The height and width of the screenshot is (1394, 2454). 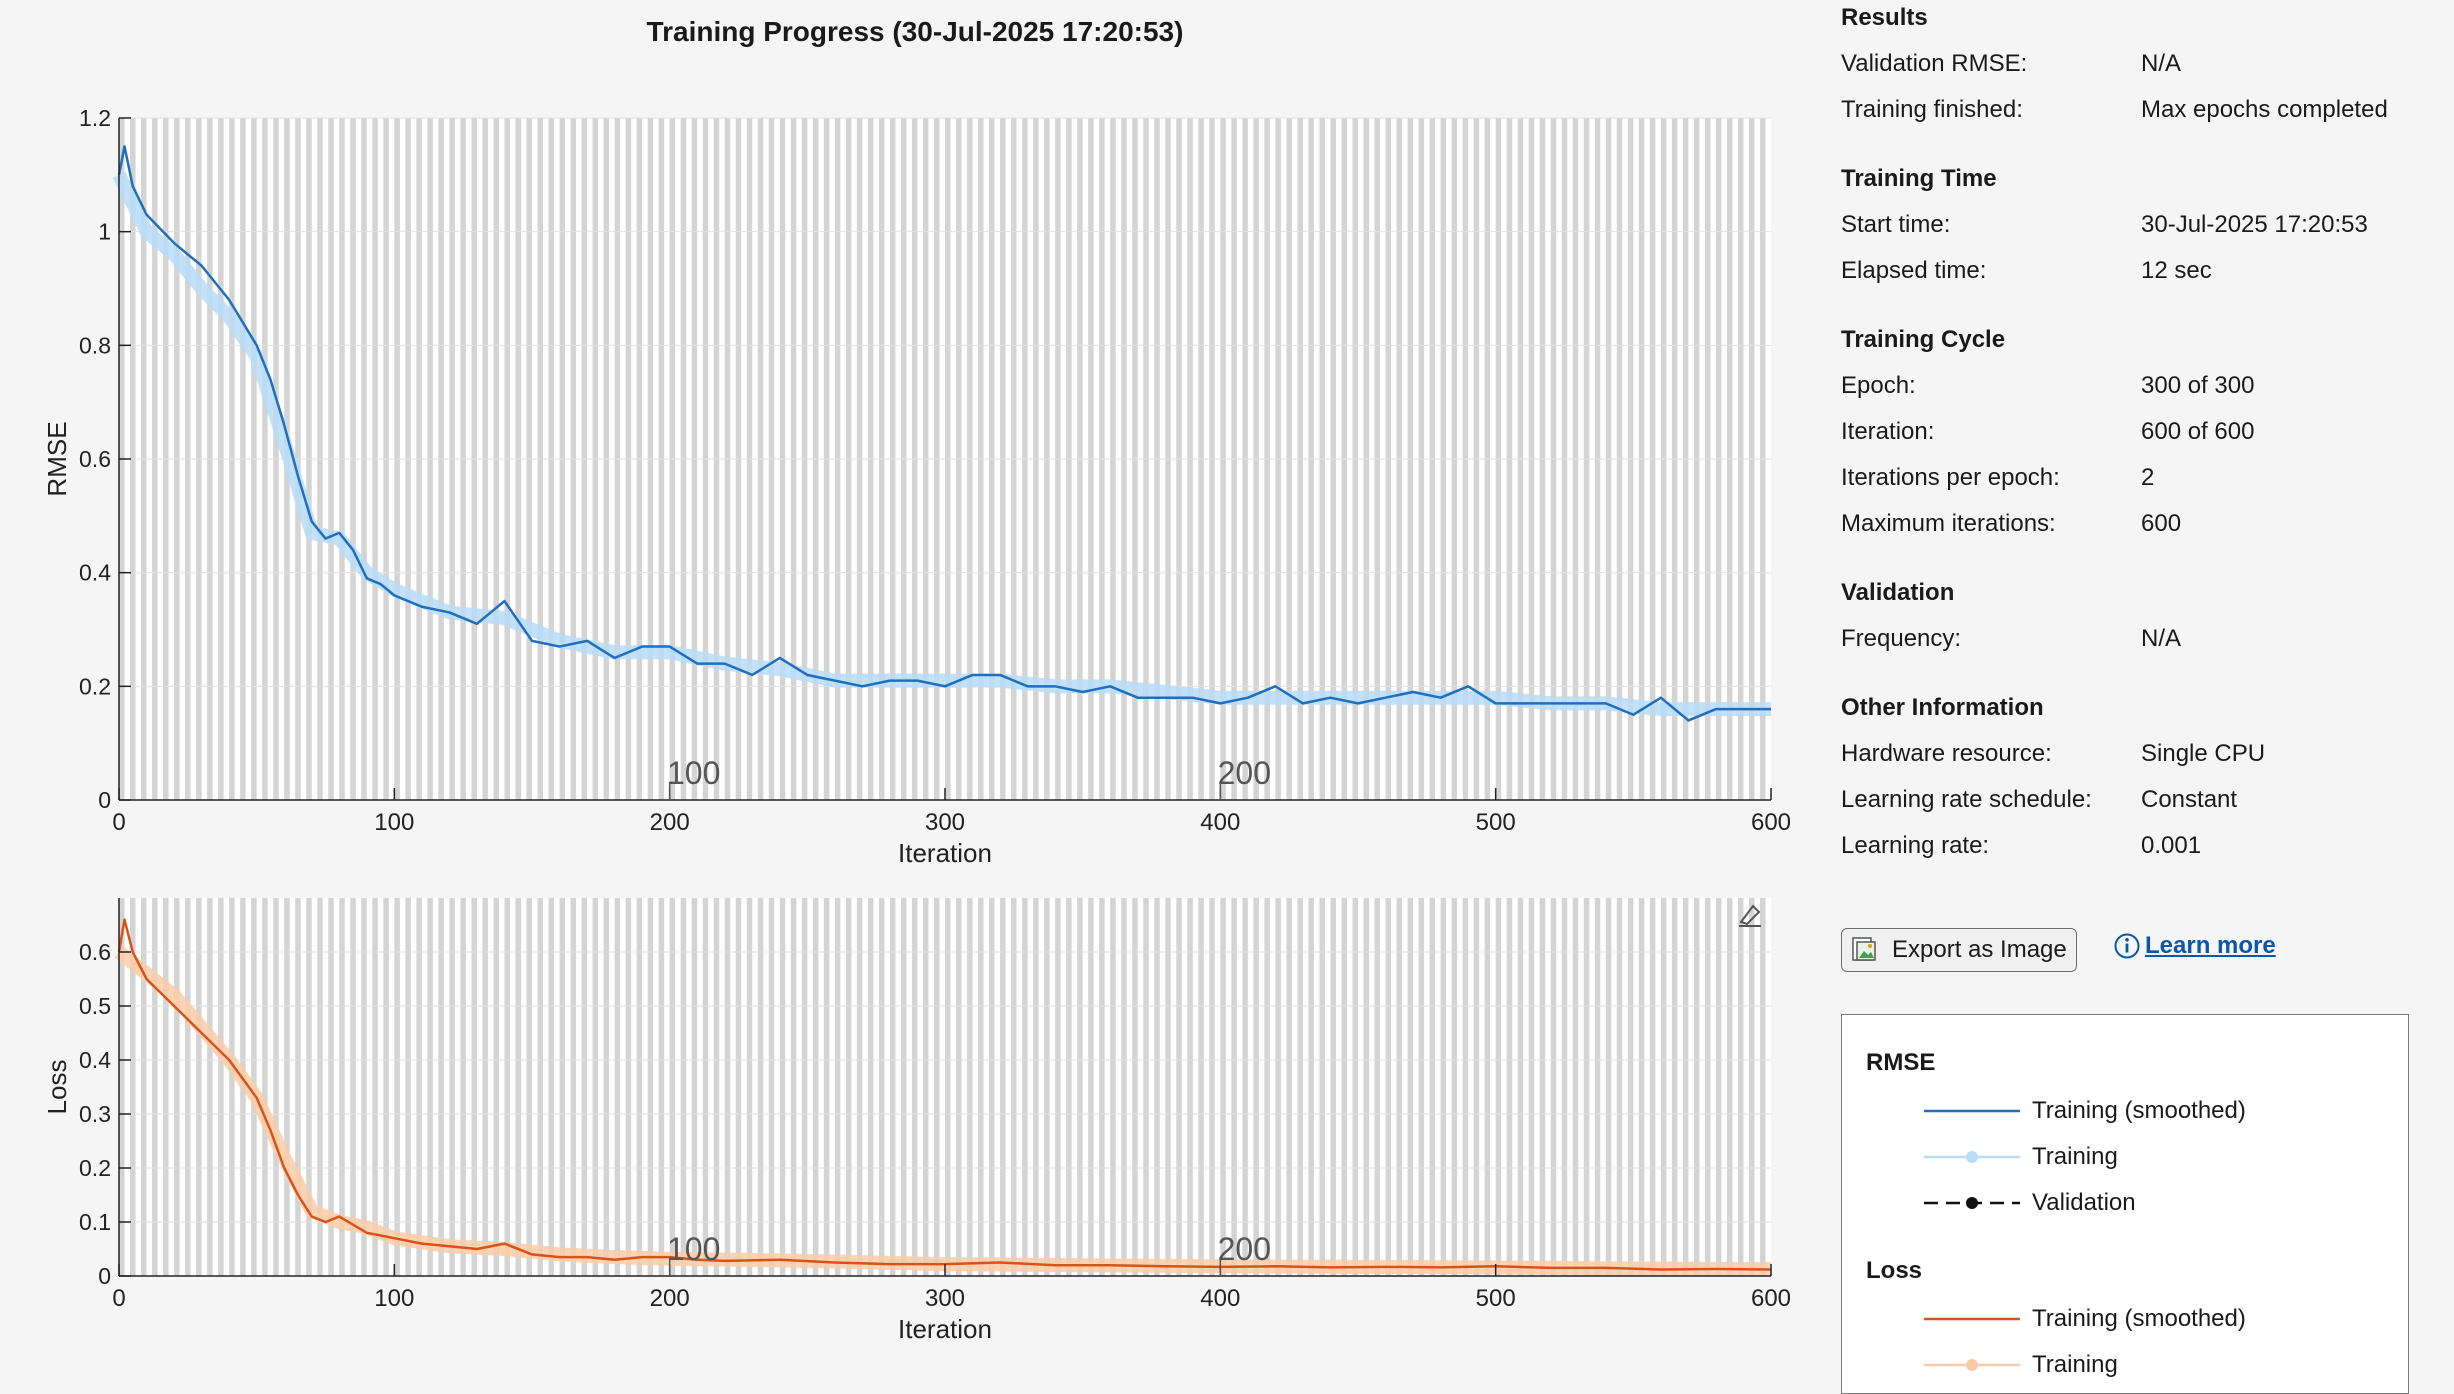 I want to click on validation-heading: Validation, so click(x=1898, y=592).